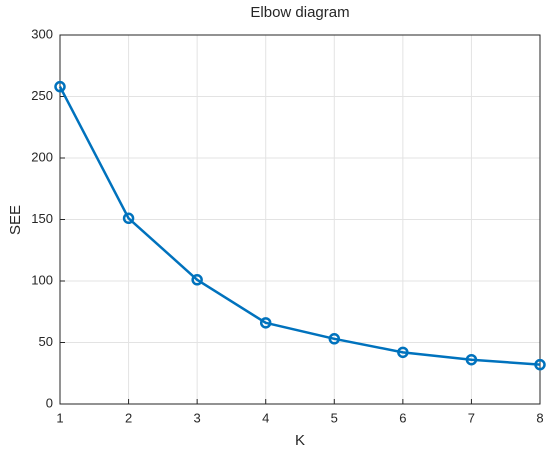 The width and height of the screenshot is (550, 454). I want to click on x-tick-label: 7, so click(471, 417).